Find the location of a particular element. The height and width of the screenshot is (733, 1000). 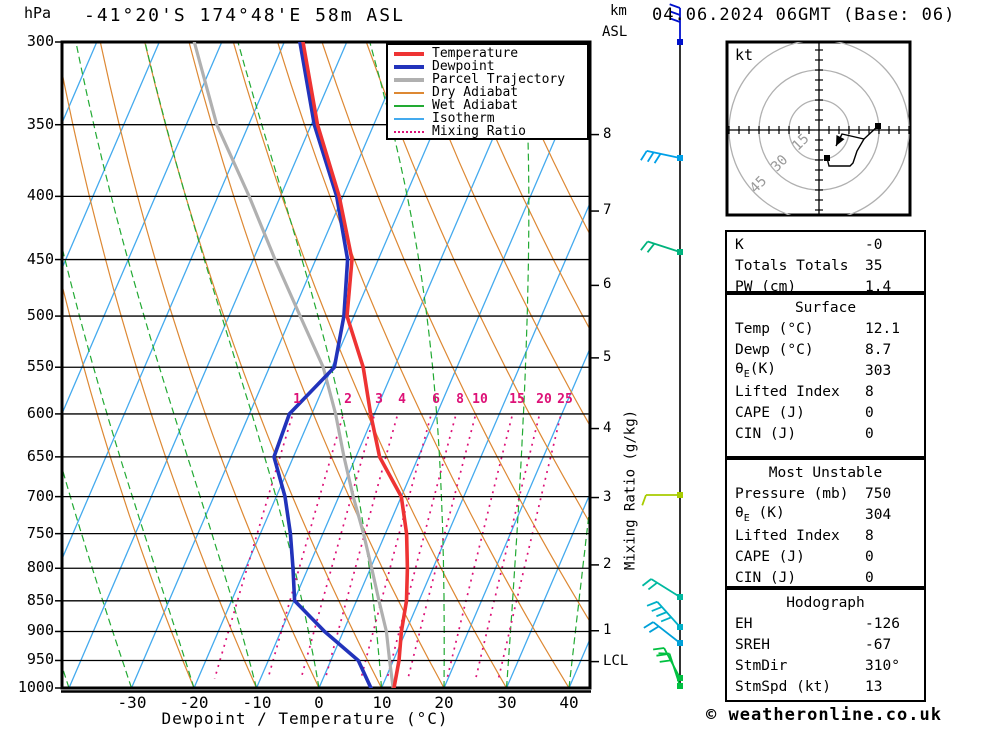

hodograph-unit-label: kt is located at coordinates (744, 55).